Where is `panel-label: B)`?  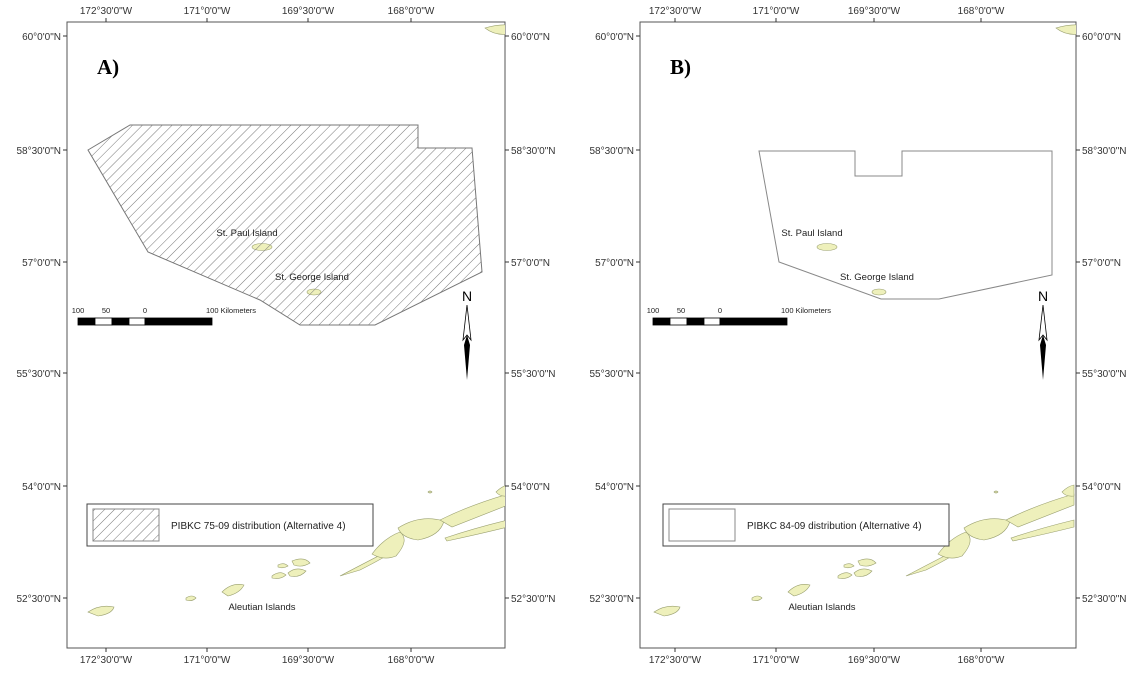 panel-label: B) is located at coordinates (680, 67).